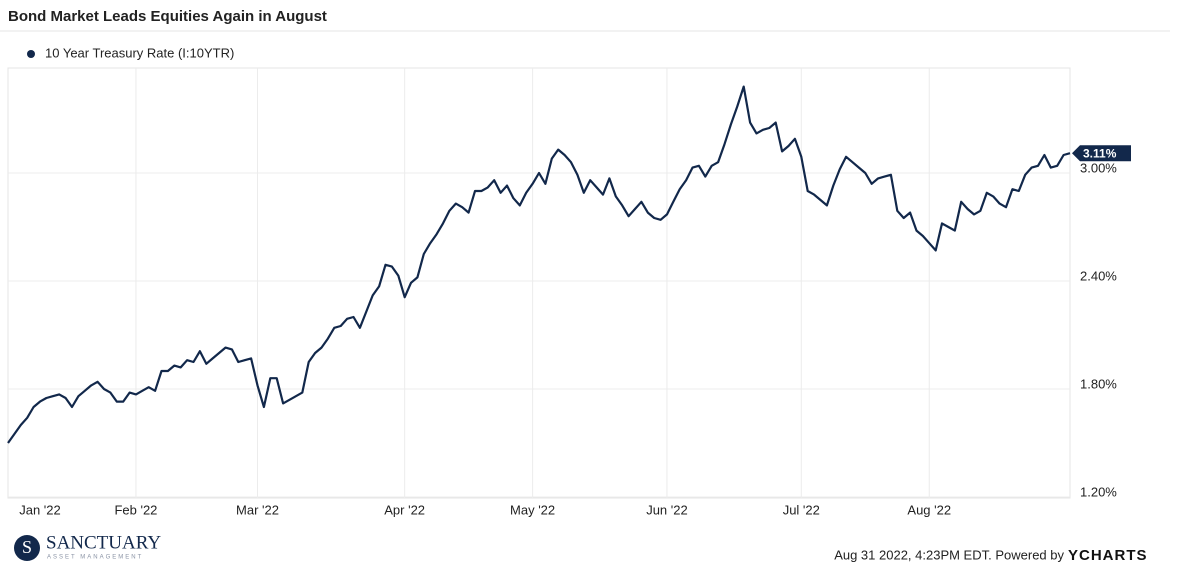 The height and width of the screenshot is (569, 1177). Describe the element at coordinates (135, 509) in the screenshot. I see `x-tick-label: Feb '22` at that location.